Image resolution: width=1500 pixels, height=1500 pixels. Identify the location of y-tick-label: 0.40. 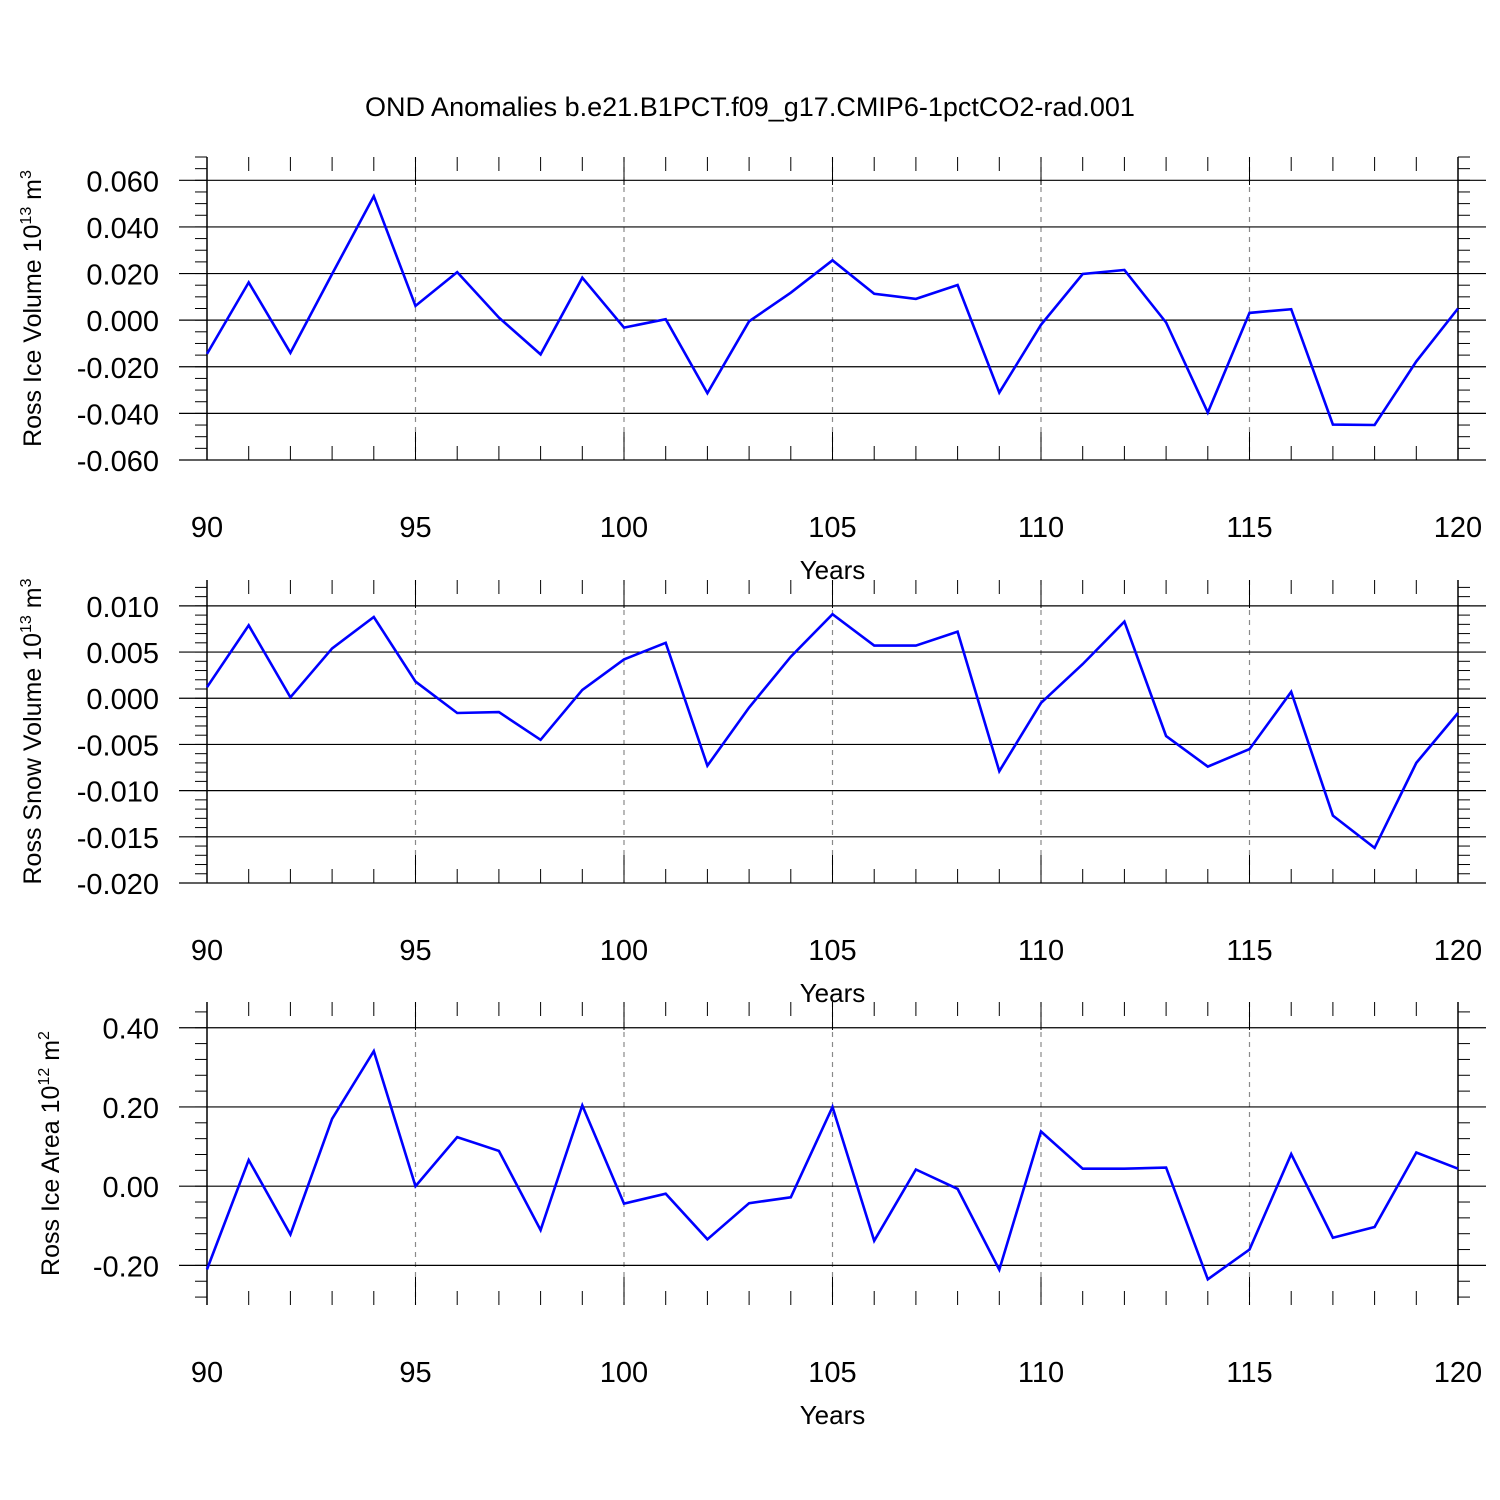
(131, 1030).